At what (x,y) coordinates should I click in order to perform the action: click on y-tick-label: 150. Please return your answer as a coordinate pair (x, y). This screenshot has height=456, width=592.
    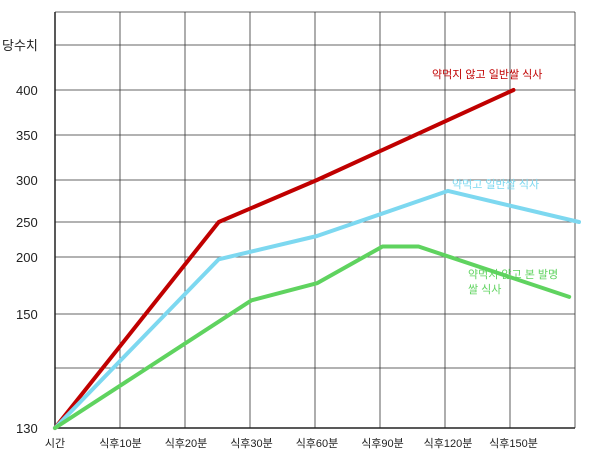
    Looking at the image, I should click on (27, 314).